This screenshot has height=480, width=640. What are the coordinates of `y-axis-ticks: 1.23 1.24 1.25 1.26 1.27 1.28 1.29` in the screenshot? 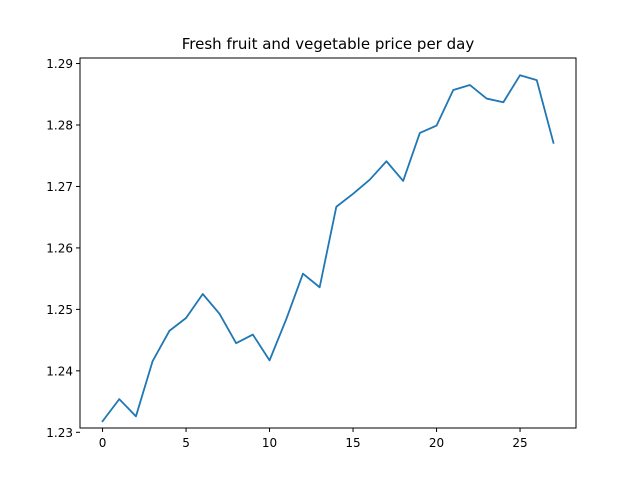 It's located at (63, 248).